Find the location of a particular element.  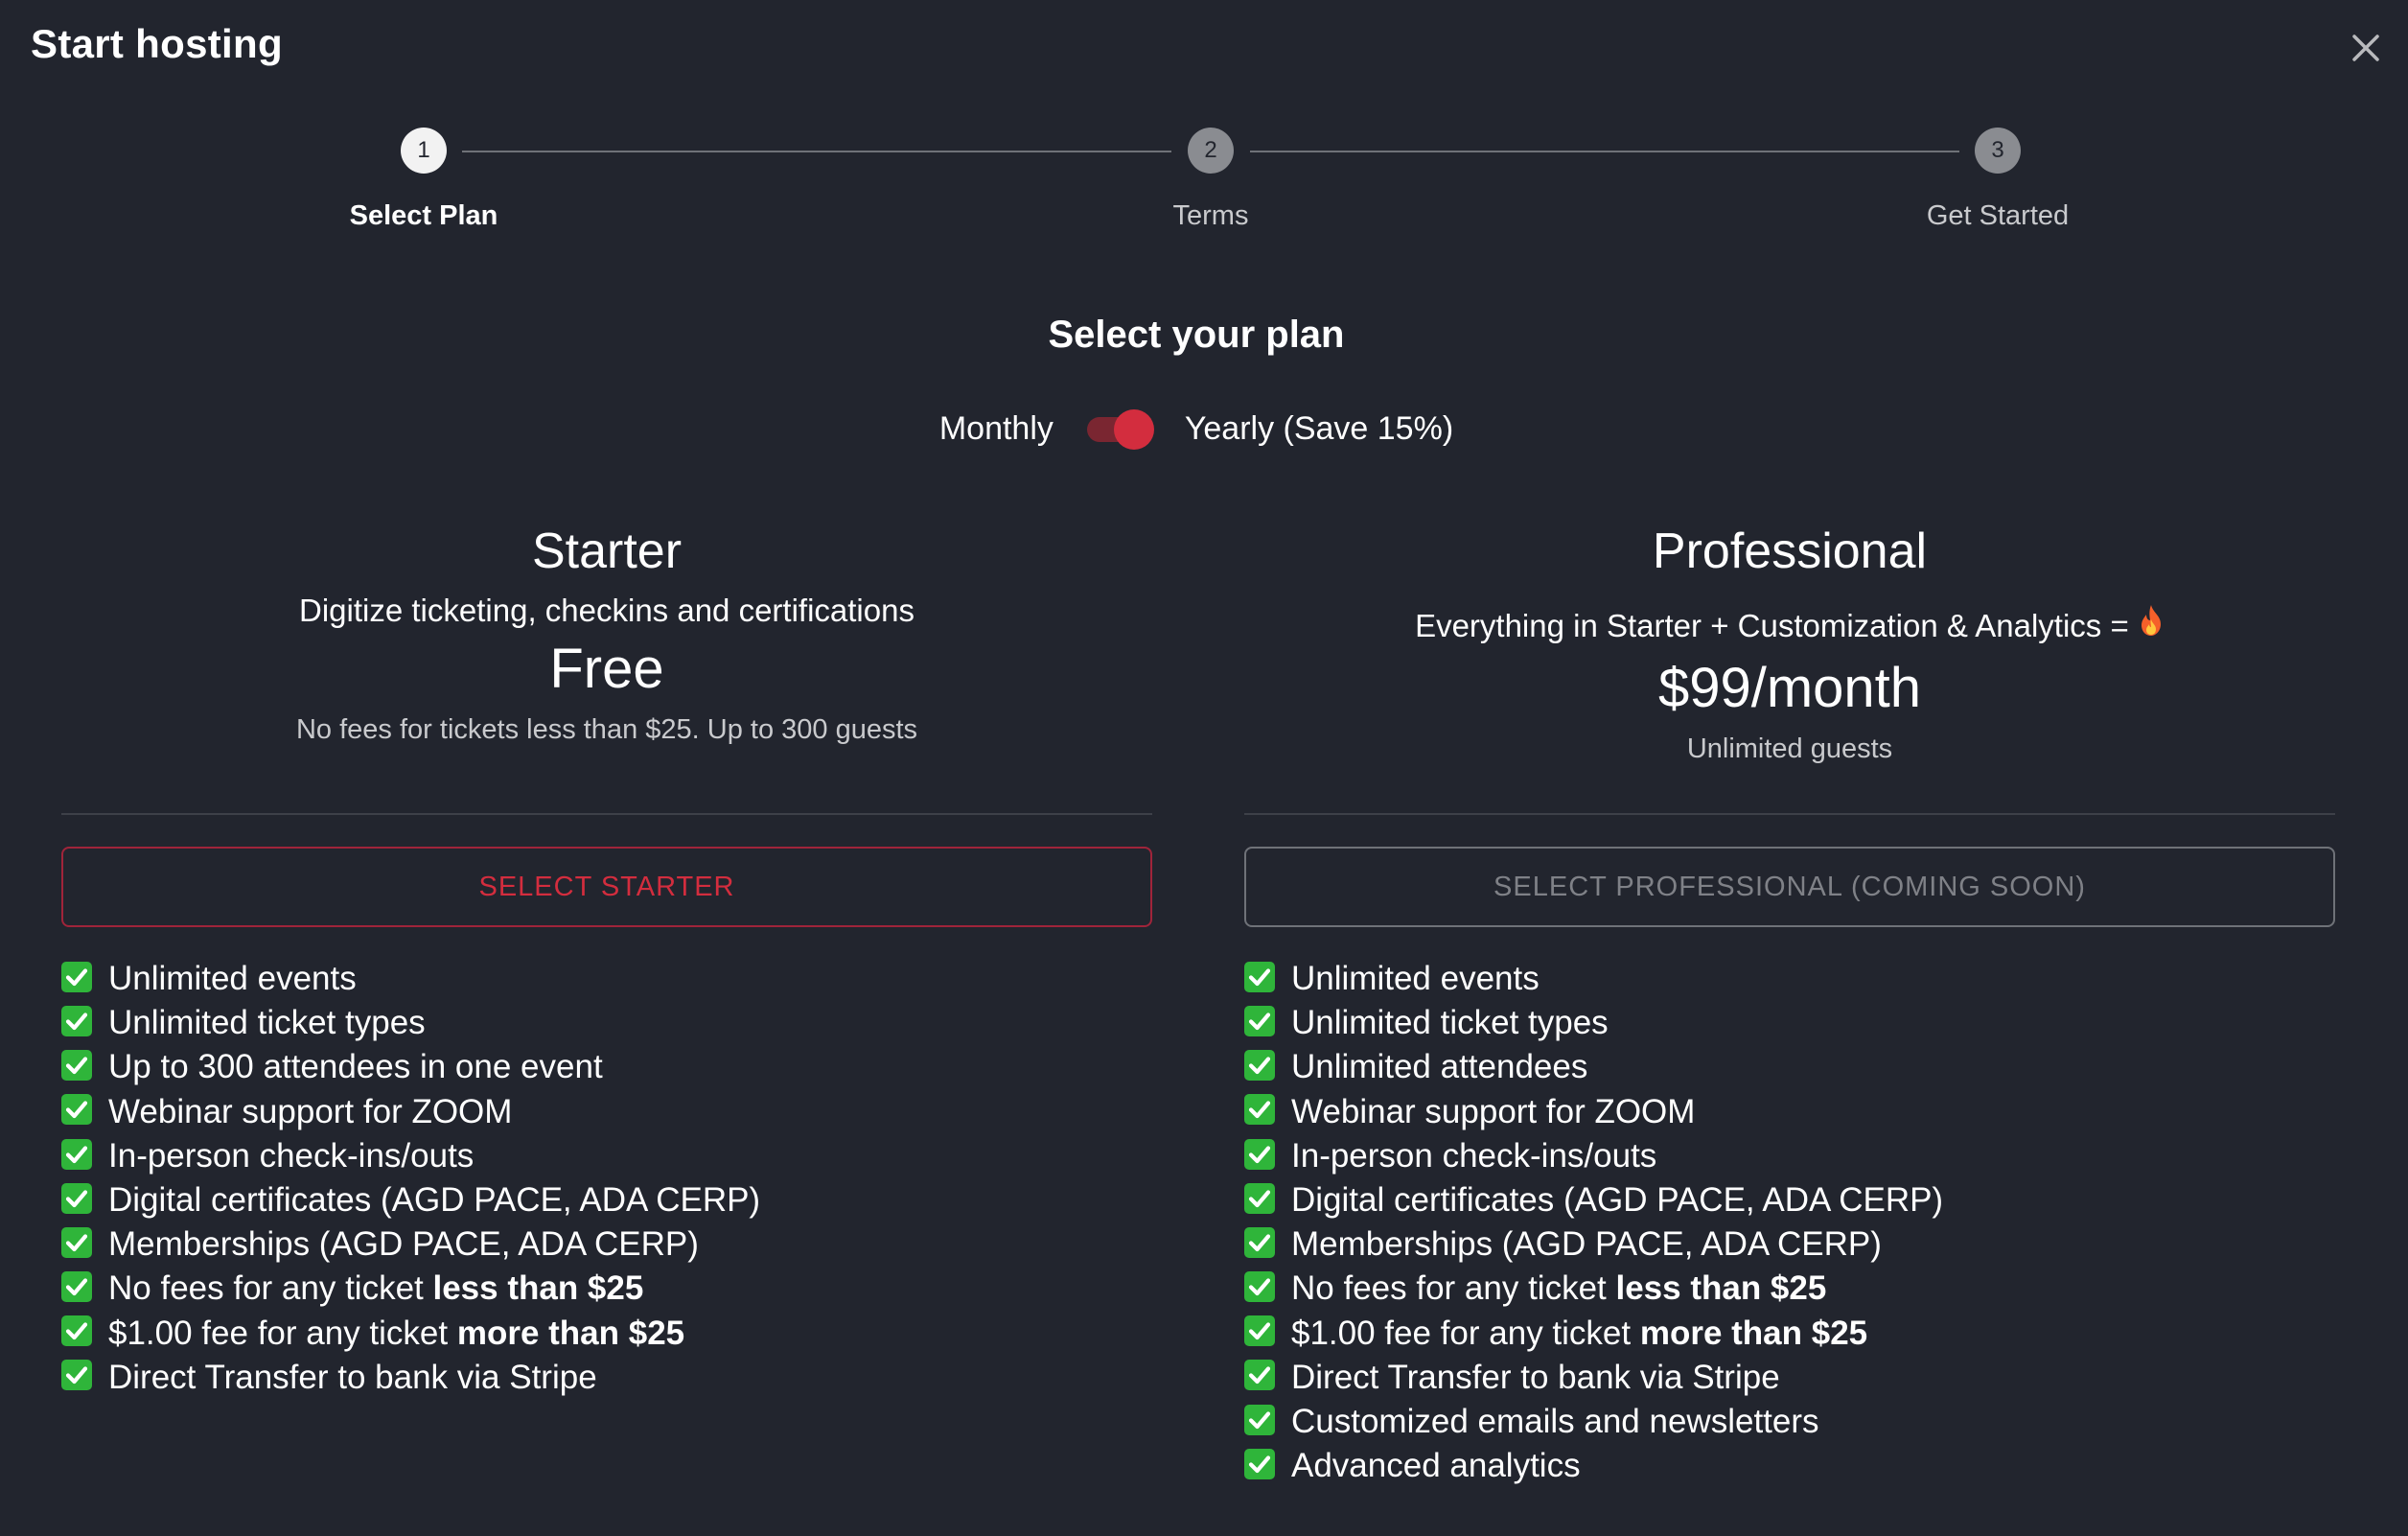

step-label: Select Plan is located at coordinates (423, 215).